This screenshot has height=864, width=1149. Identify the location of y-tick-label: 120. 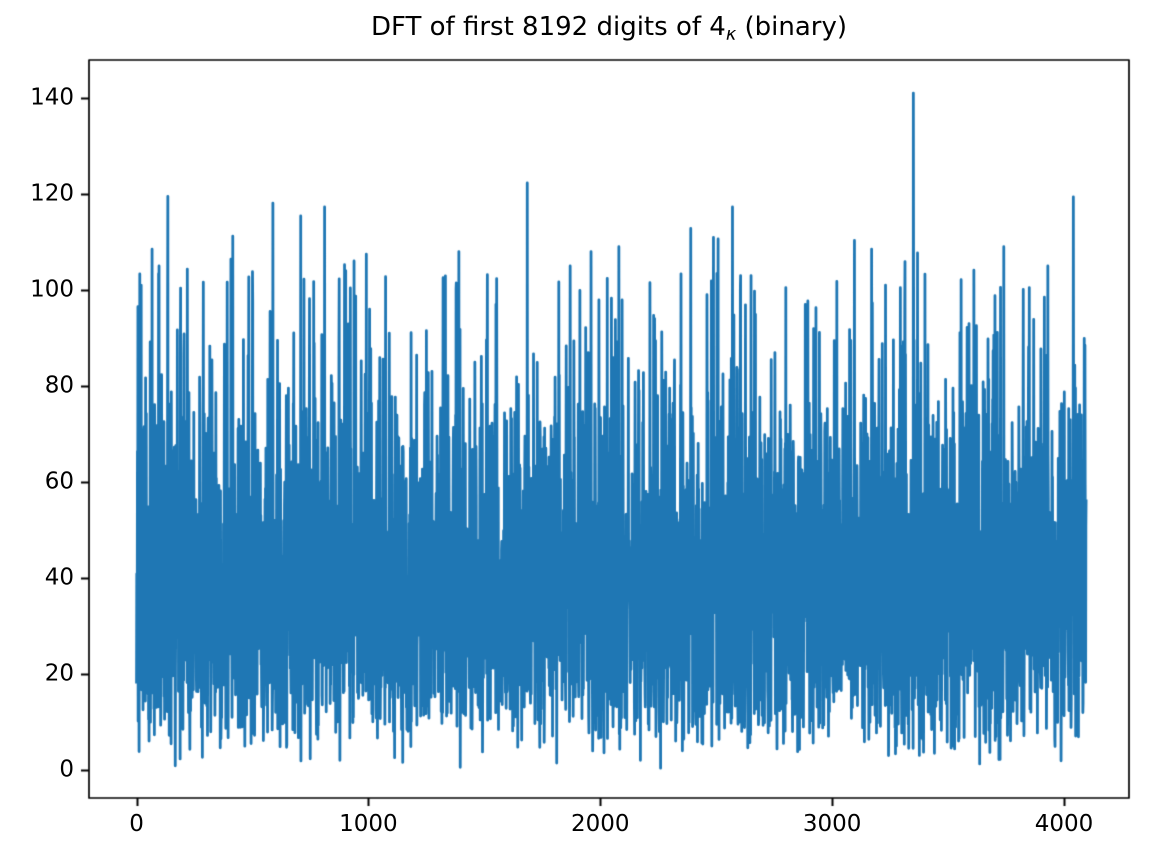
(52, 193).